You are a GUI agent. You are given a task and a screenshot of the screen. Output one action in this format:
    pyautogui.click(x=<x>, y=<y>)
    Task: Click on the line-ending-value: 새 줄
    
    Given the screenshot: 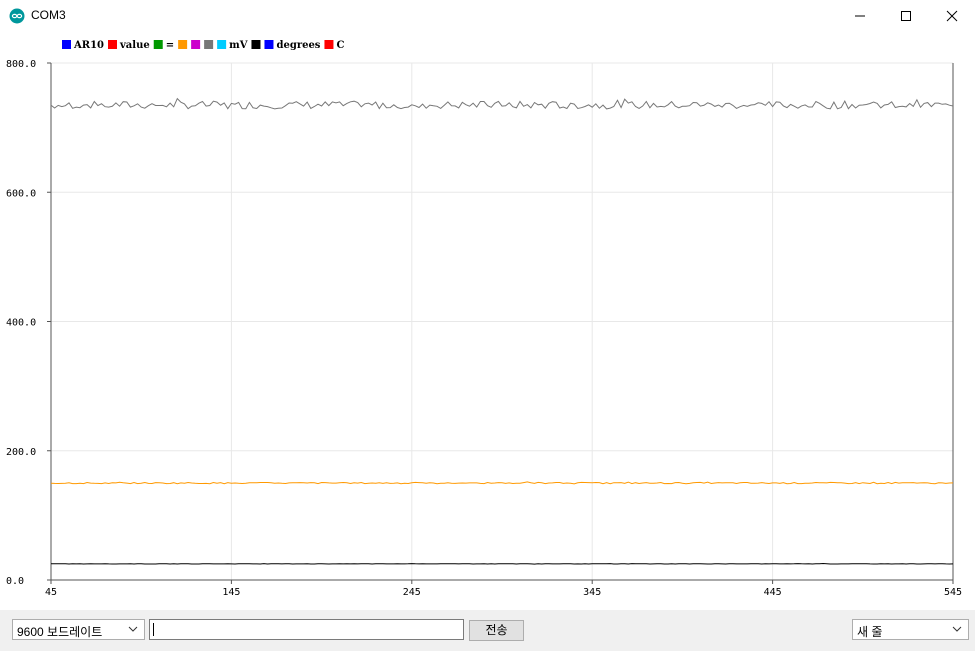 What is the action you would take?
    pyautogui.click(x=870, y=632)
    